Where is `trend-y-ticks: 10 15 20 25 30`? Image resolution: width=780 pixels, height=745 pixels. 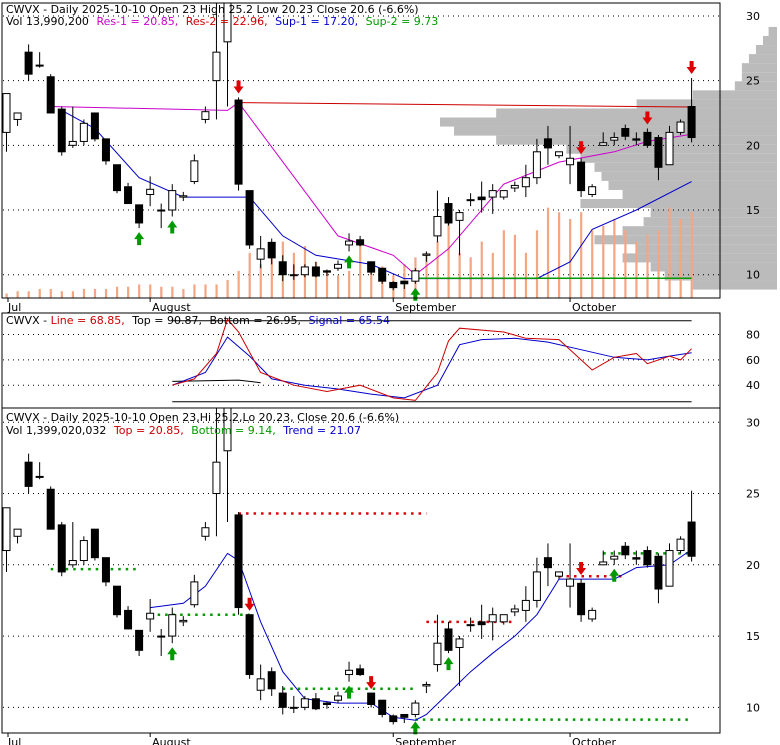 trend-y-ticks: 10 15 20 25 30 is located at coordinates (753, 565).